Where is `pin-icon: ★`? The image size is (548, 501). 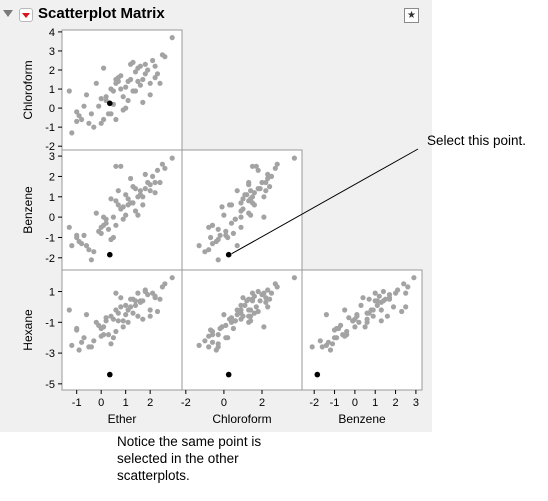 pin-icon: ★ is located at coordinates (411, 15).